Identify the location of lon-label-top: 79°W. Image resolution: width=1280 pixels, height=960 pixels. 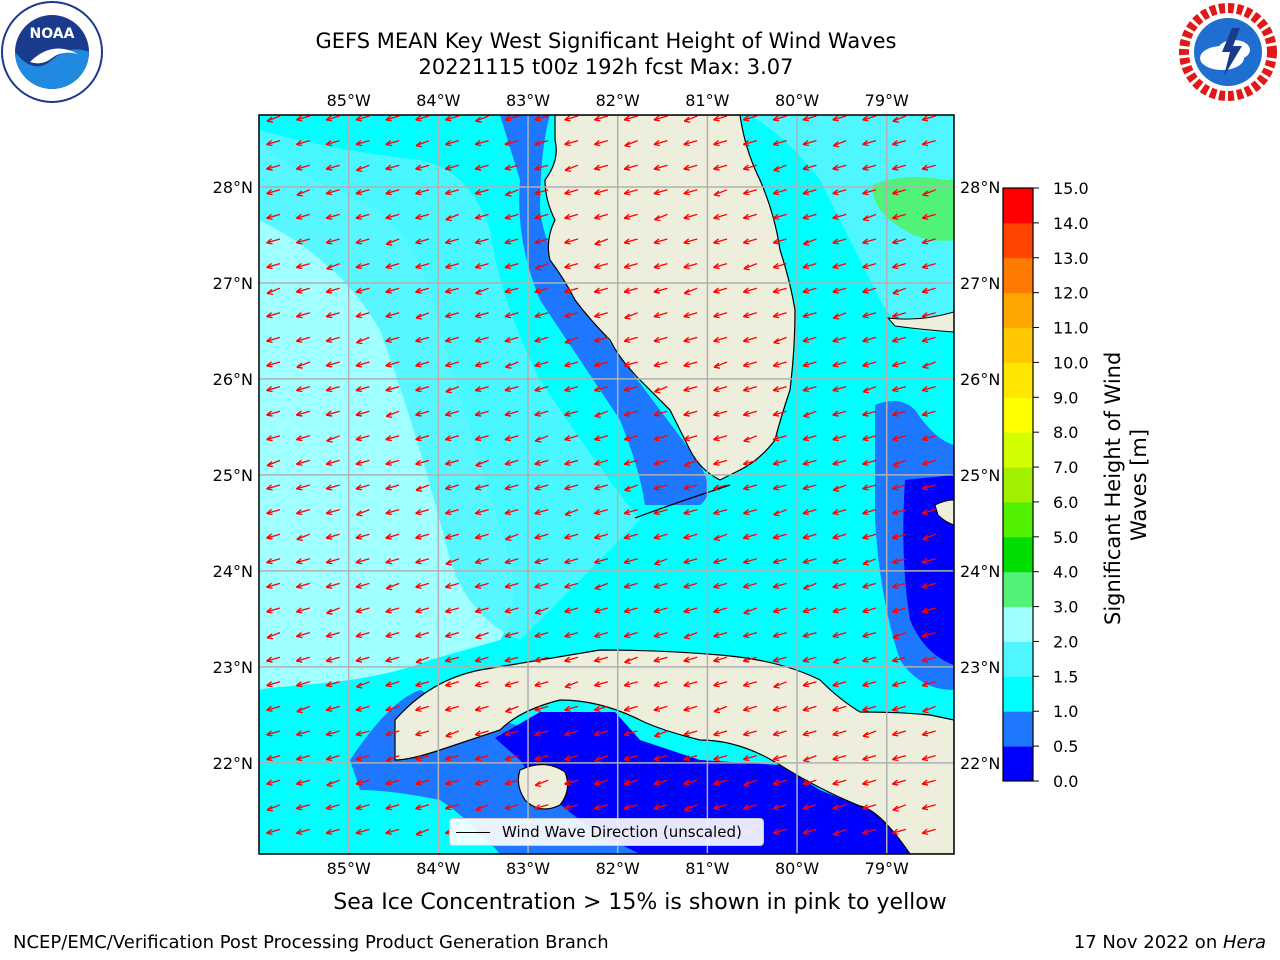
(887, 100).